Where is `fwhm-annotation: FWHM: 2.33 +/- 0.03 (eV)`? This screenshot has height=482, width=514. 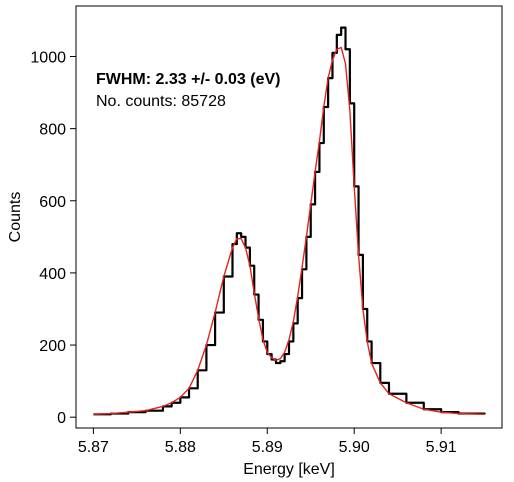 fwhm-annotation: FWHM: 2.33 +/- 0.03 (eV) is located at coordinates (188, 79).